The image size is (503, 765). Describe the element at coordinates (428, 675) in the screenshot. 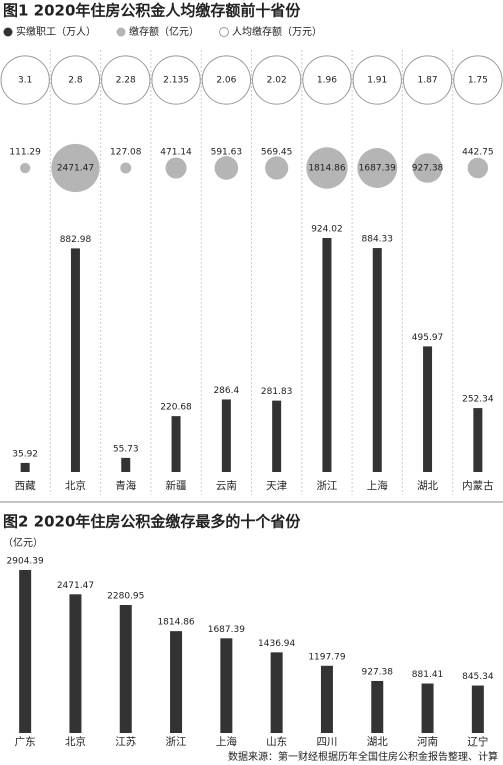

I see `value-label: 881.41` at that location.